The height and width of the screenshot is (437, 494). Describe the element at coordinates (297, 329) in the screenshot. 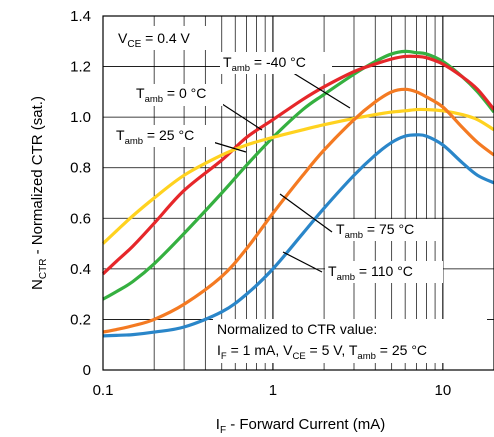

I see `note-line-1: Normalized to CTR value:` at that location.